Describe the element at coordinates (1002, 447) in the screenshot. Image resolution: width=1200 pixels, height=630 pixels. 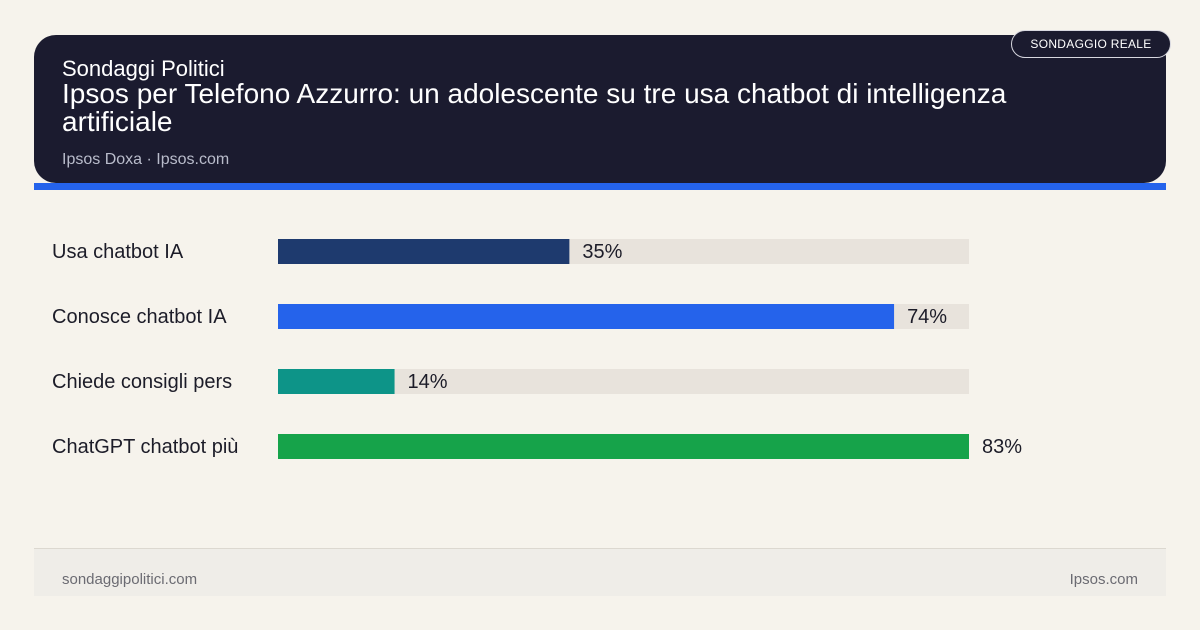
I see `value-label: 83%` at that location.